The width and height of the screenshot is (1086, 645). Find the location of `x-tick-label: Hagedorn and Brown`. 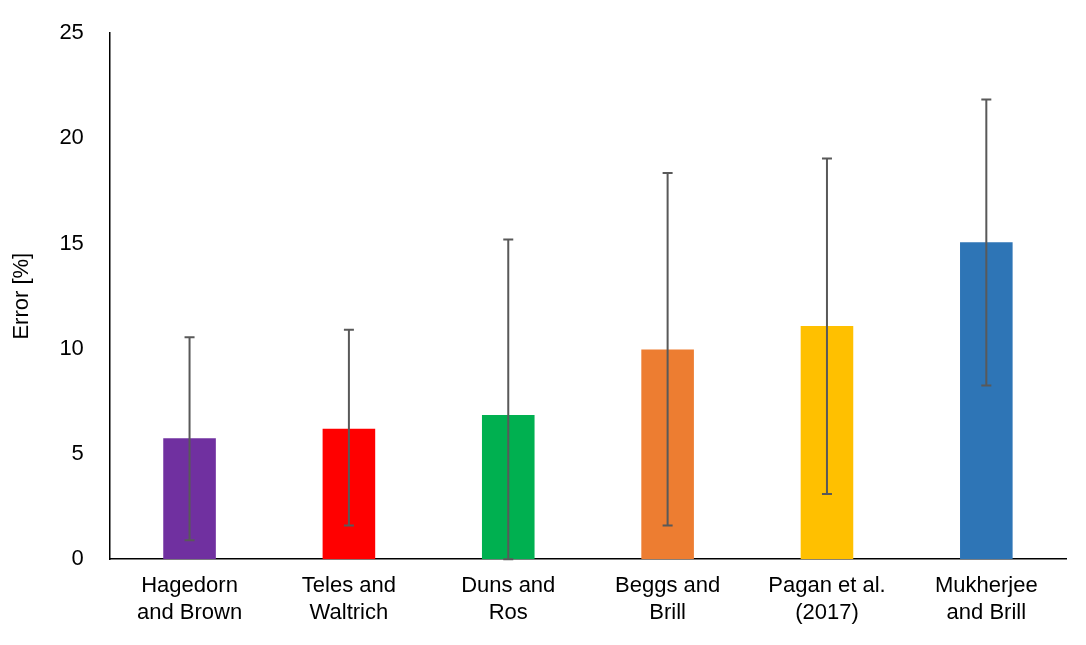

x-tick-label: Hagedorn and Brown is located at coordinates (189, 598).